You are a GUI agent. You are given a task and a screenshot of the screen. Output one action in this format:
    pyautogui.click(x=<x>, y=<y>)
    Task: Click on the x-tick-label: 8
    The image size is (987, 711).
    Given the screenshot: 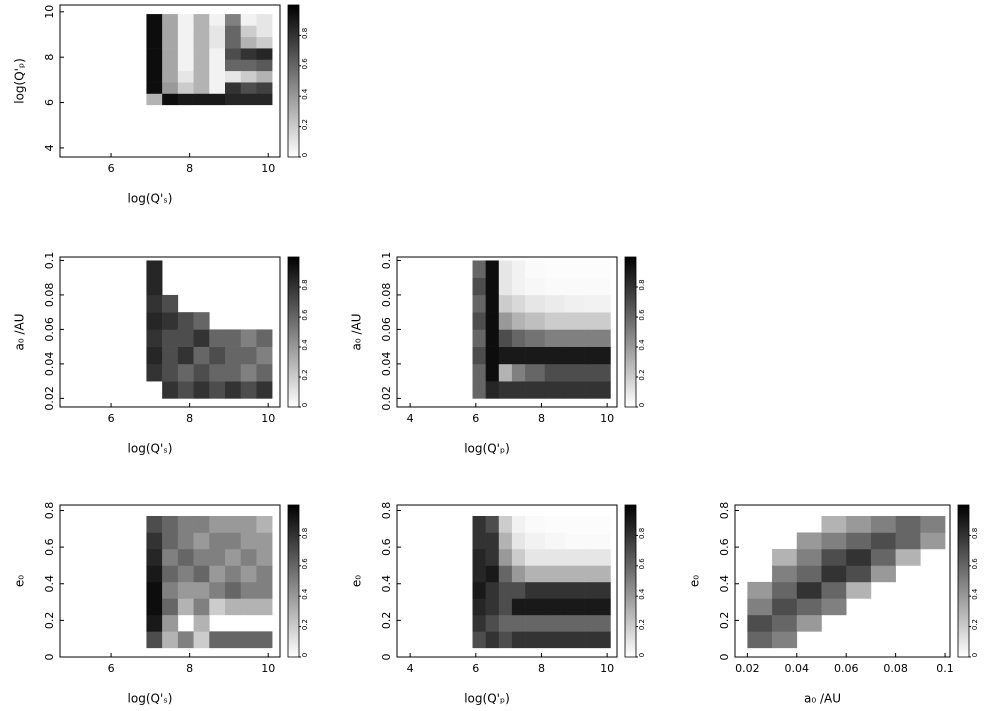 What is the action you would take?
    pyautogui.click(x=189, y=168)
    